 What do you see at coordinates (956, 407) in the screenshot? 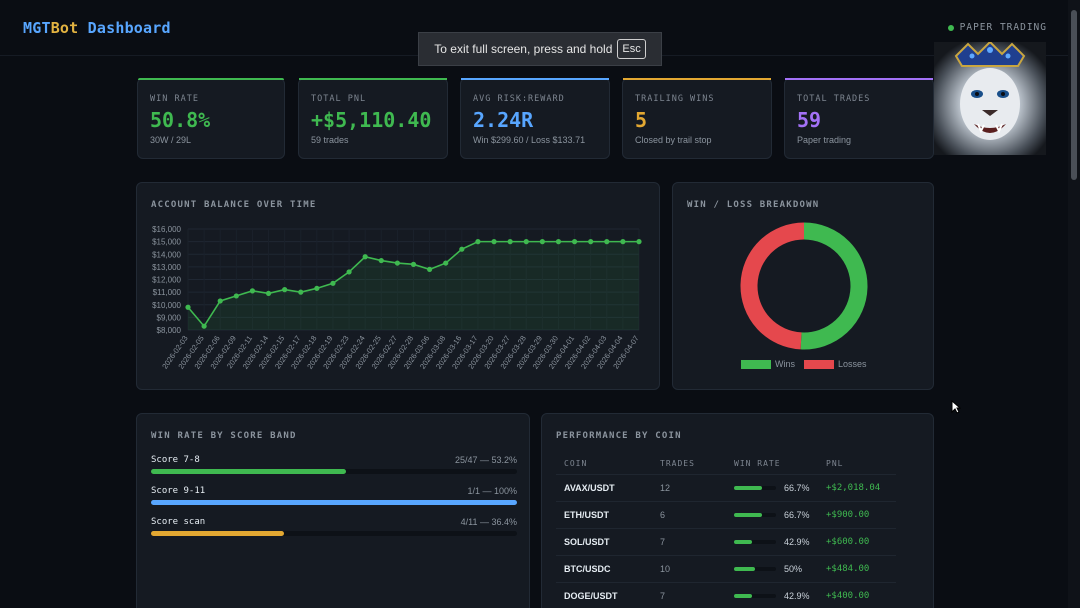
I see `mouse-cursor-icon` at bounding box center [956, 407].